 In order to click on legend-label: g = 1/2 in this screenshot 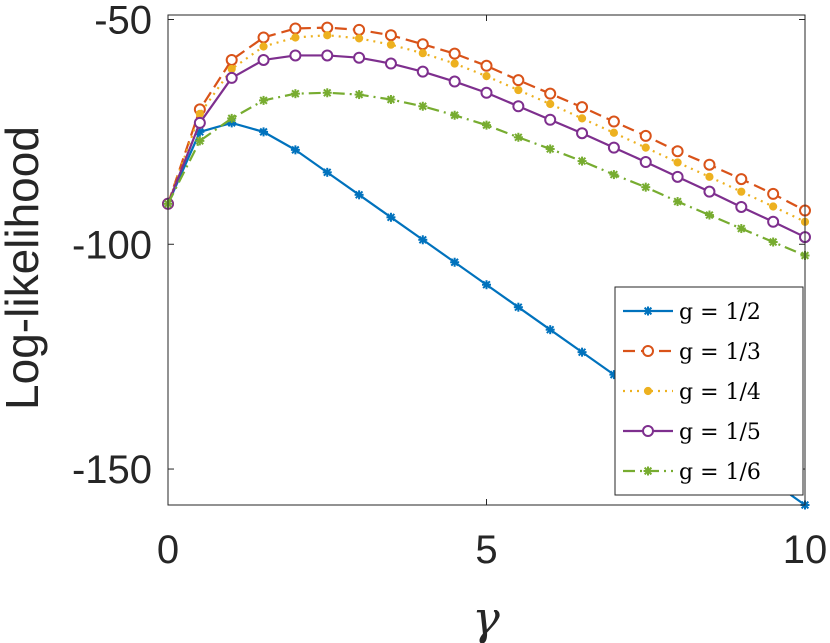, I will do `click(720, 312)`.